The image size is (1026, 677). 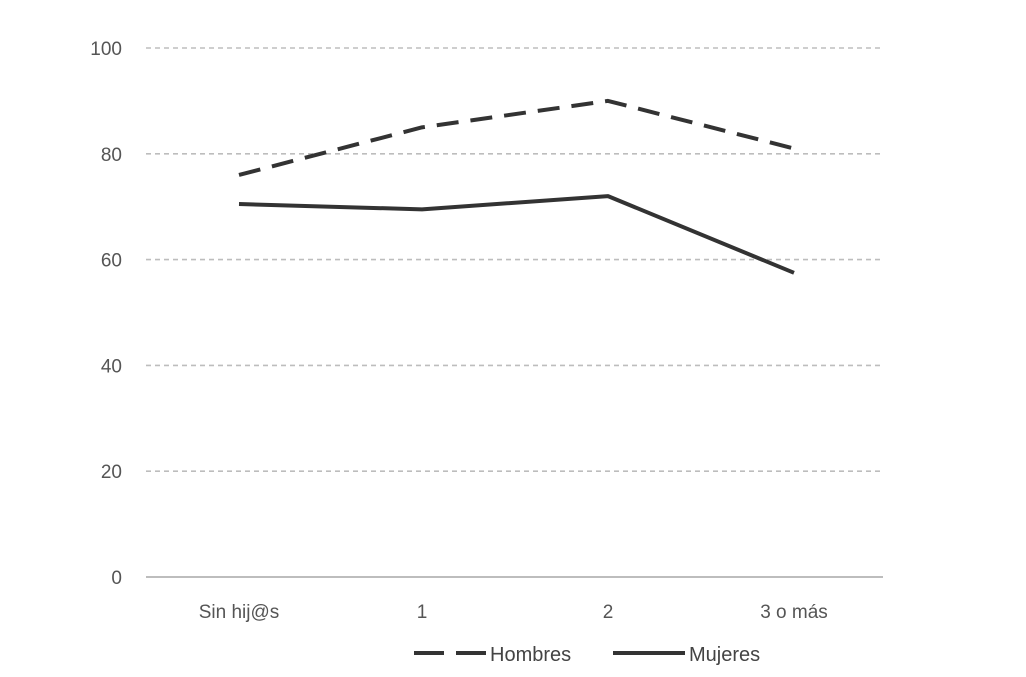 What do you see at coordinates (516, 234) in the screenshot?
I see `series-line-mujeres` at bounding box center [516, 234].